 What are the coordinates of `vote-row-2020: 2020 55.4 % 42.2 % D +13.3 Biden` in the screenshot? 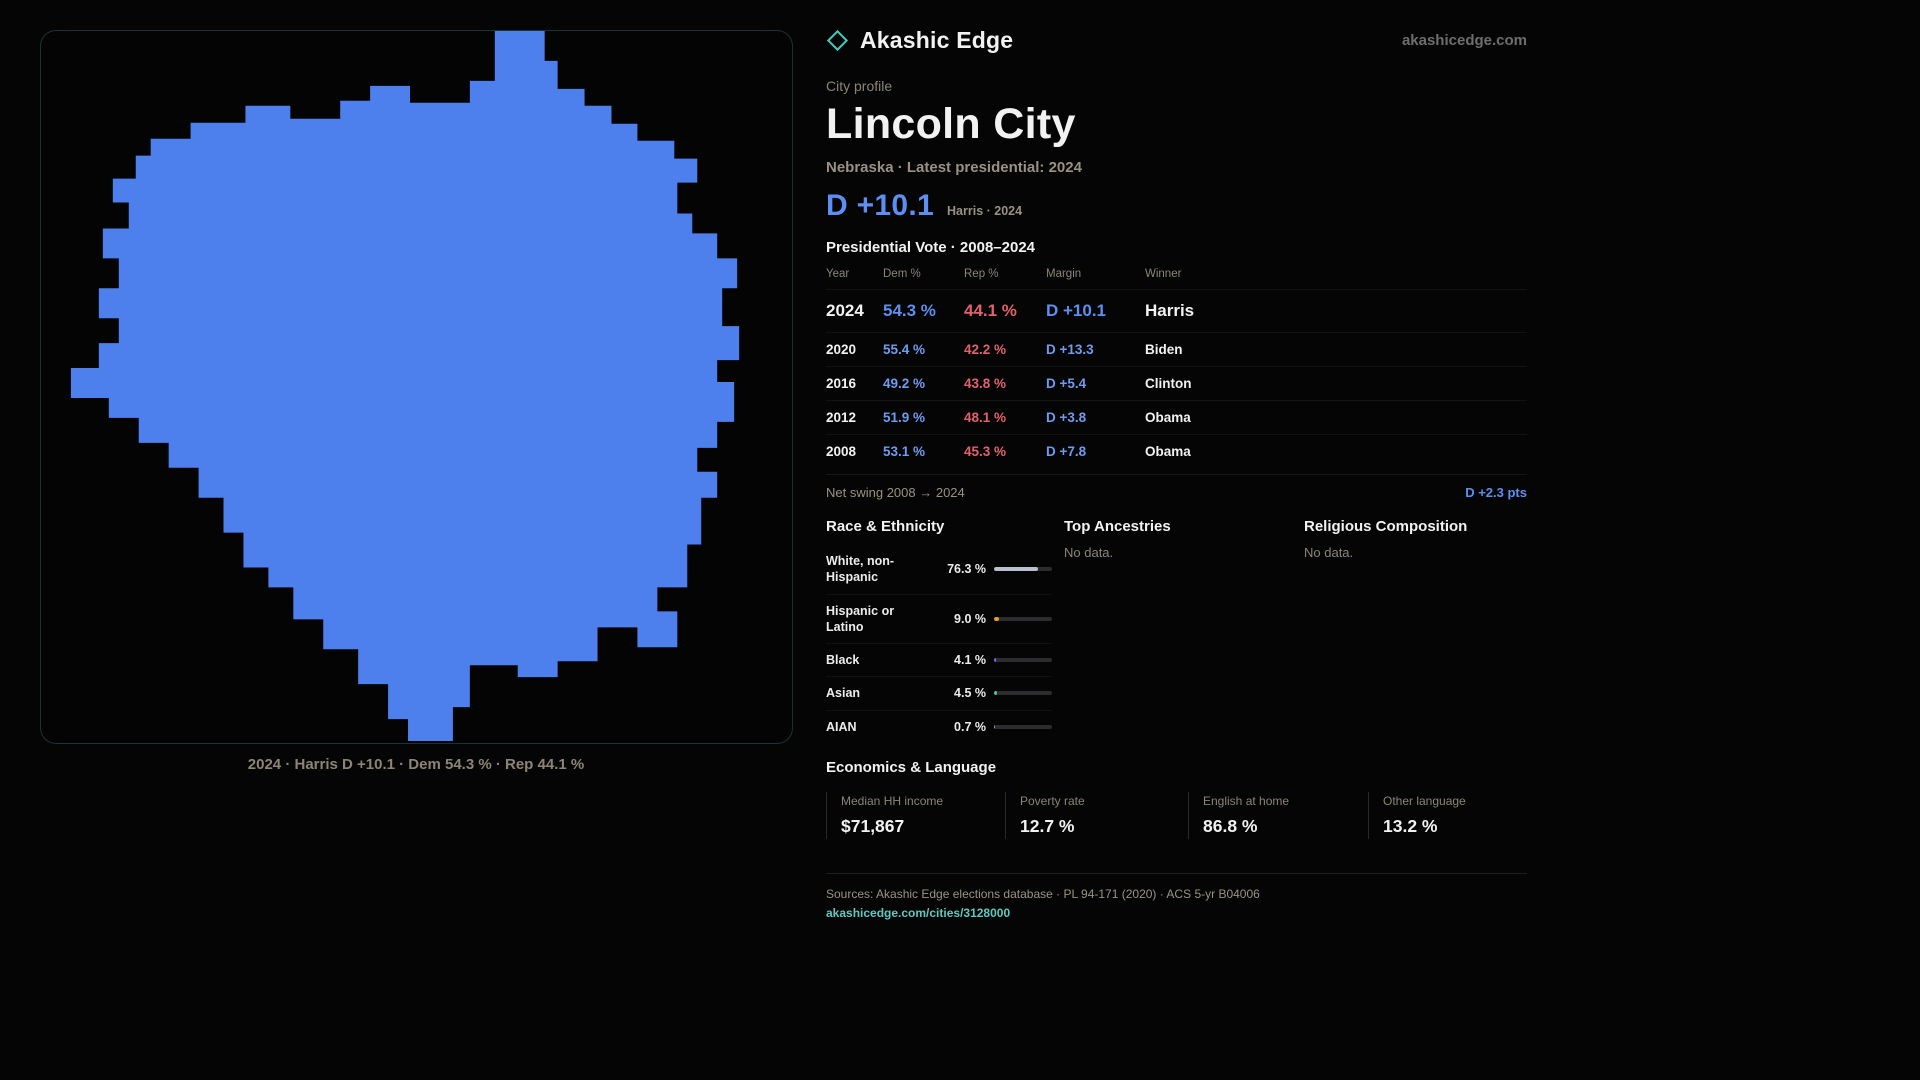 It's located at (1176, 349).